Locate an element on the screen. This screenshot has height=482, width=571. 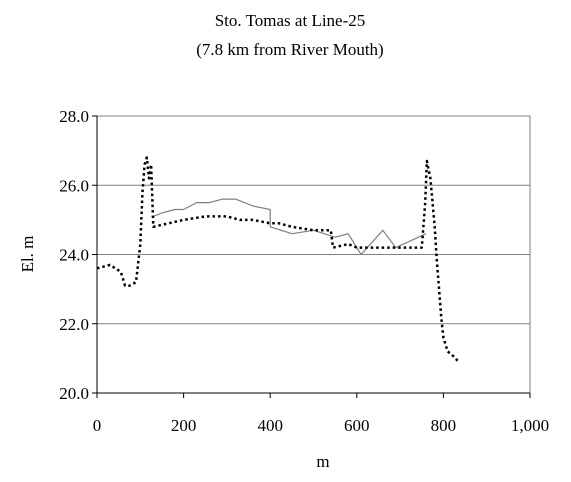
x-axis-label: m is located at coordinates (322, 461).